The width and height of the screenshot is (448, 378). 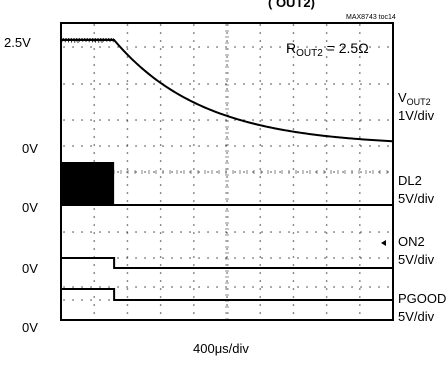 I want to click on on2-scale: 5V/div, so click(x=416, y=259).